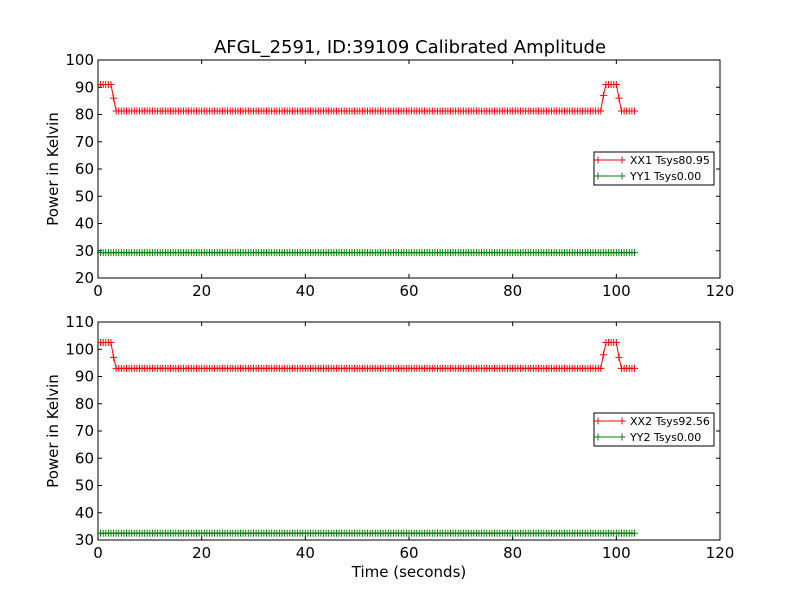 This screenshot has height=600, width=800. I want to click on legend-item: YY1 Tsys0.00, so click(647, 176).